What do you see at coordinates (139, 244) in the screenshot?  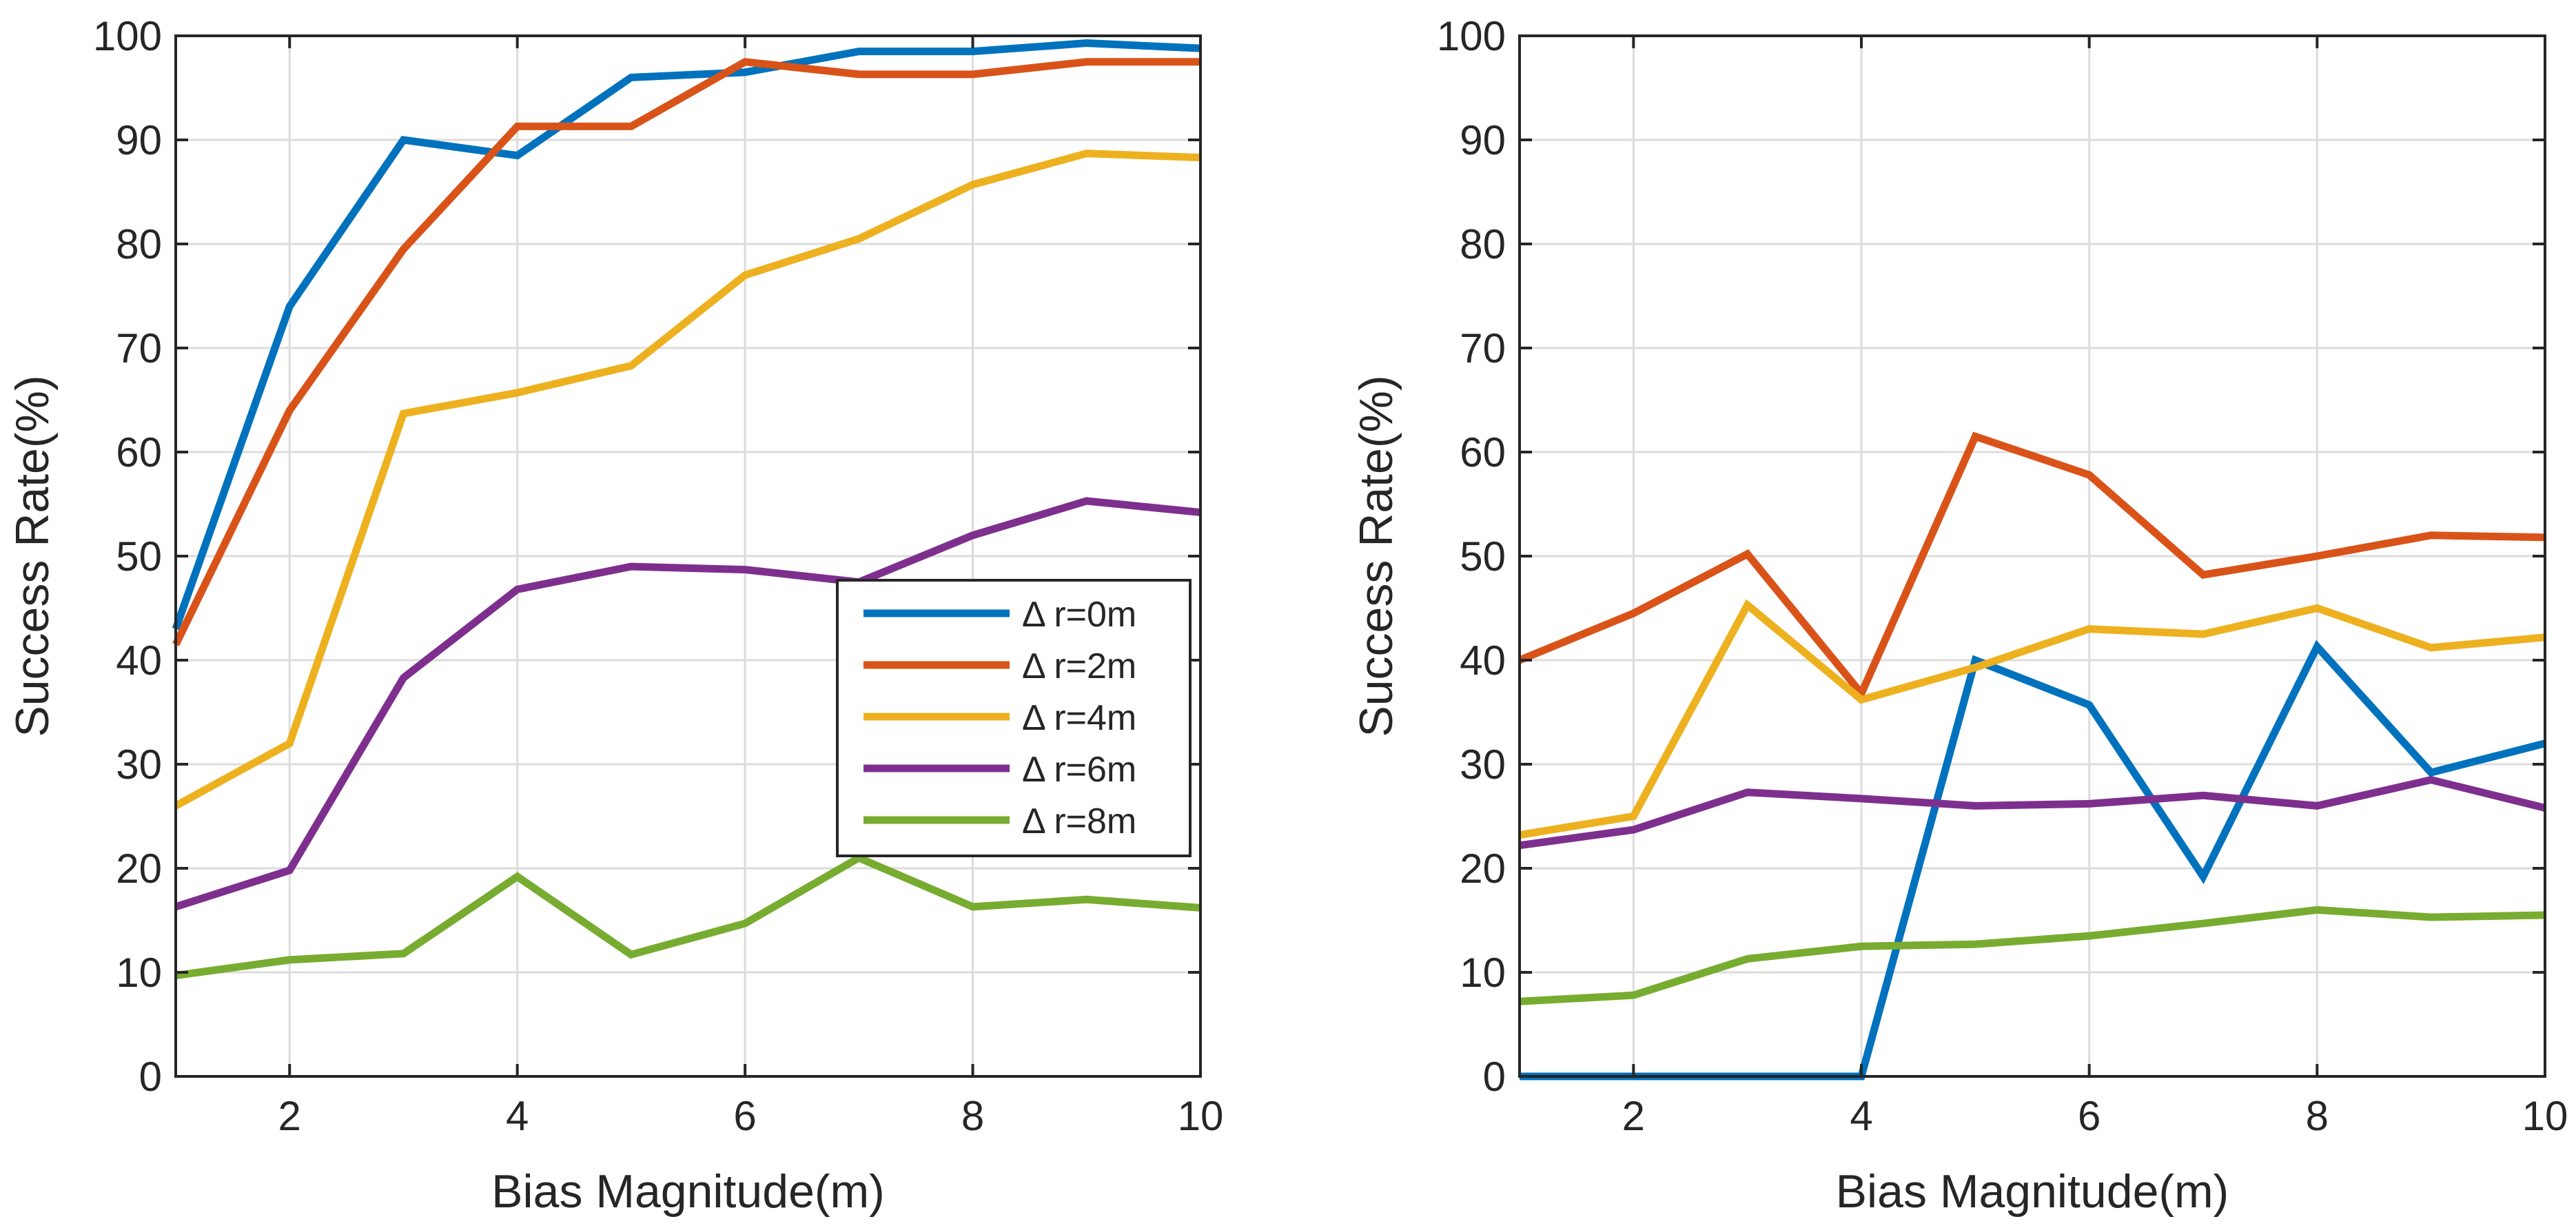 I see `left-y-tick-label: 80` at bounding box center [139, 244].